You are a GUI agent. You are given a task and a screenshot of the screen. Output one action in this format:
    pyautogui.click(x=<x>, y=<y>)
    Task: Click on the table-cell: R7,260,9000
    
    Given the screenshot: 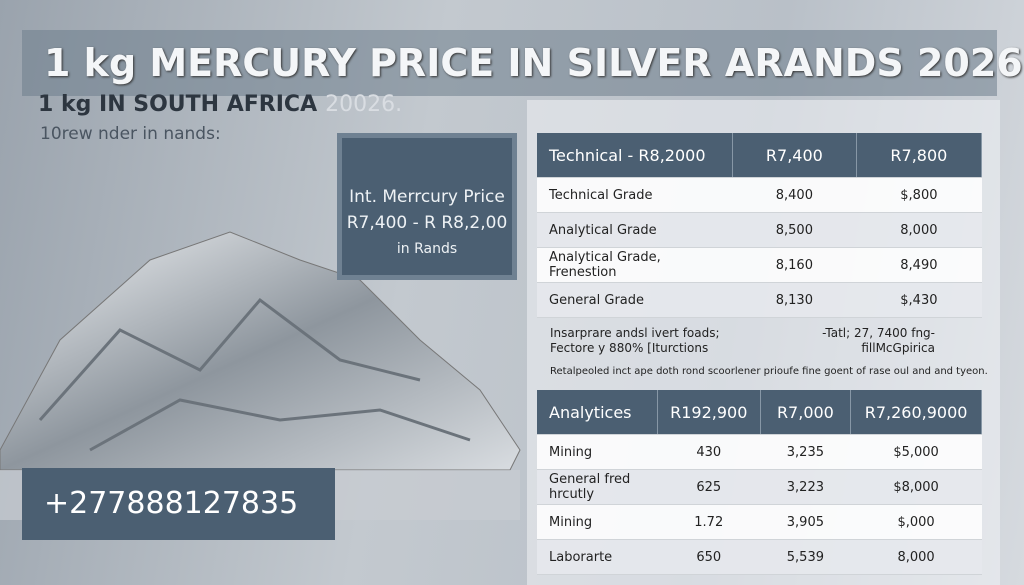 What is the action you would take?
    pyautogui.click(x=916, y=412)
    